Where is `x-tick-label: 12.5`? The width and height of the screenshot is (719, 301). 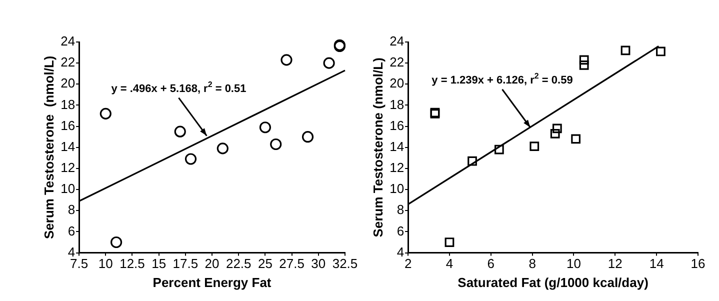 x-tick-label: 12.5 is located at coordinates (132, 264).